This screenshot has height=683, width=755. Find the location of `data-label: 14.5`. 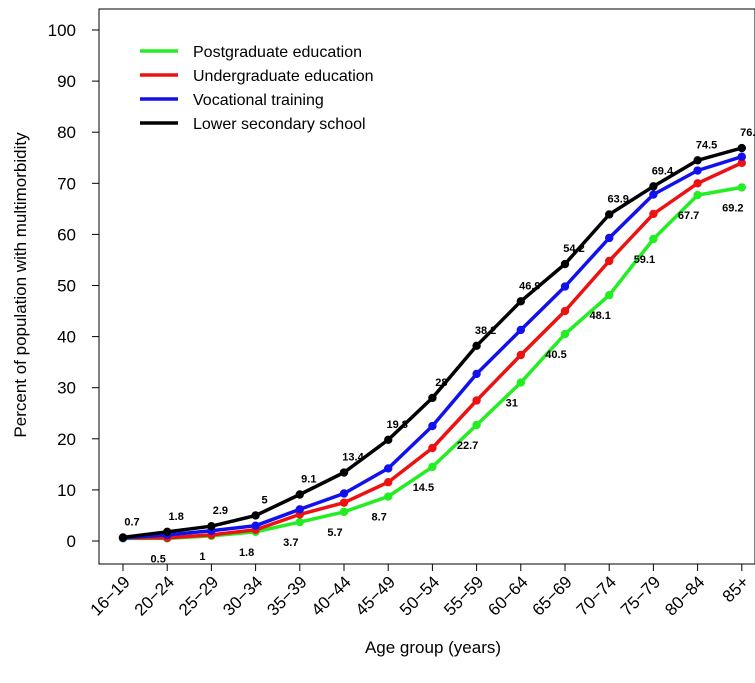

data-label: 14.5 is located at coordinates (423, 488).